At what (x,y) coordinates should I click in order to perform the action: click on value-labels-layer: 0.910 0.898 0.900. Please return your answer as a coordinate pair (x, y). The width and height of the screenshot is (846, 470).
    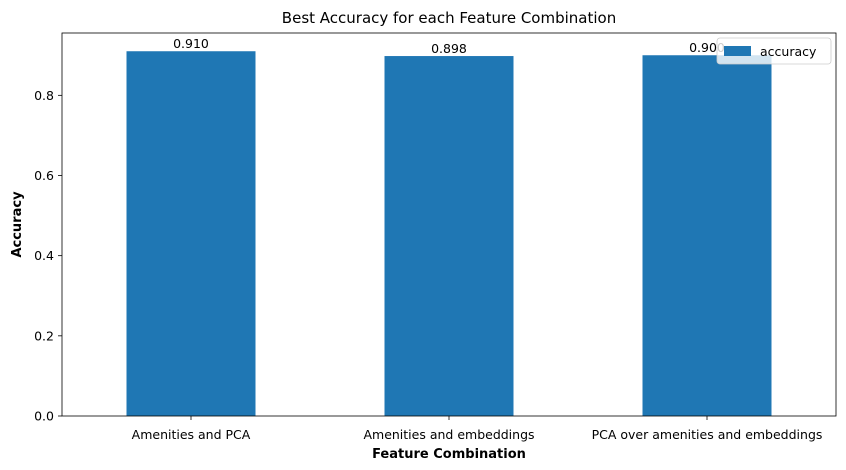
    Looking at the image, I should click on (449, 46).